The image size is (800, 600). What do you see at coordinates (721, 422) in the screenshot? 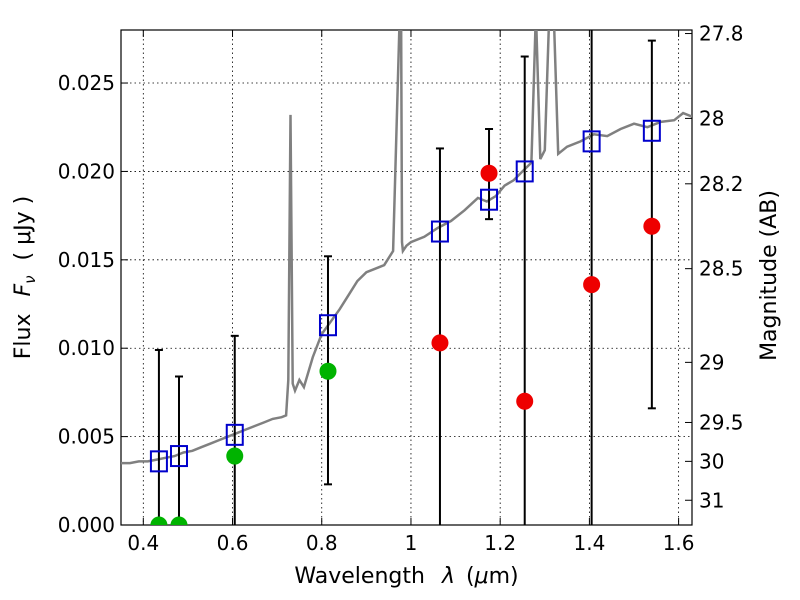
I see `y2-tick-label: 29.5` at bounding box center [721, 422].